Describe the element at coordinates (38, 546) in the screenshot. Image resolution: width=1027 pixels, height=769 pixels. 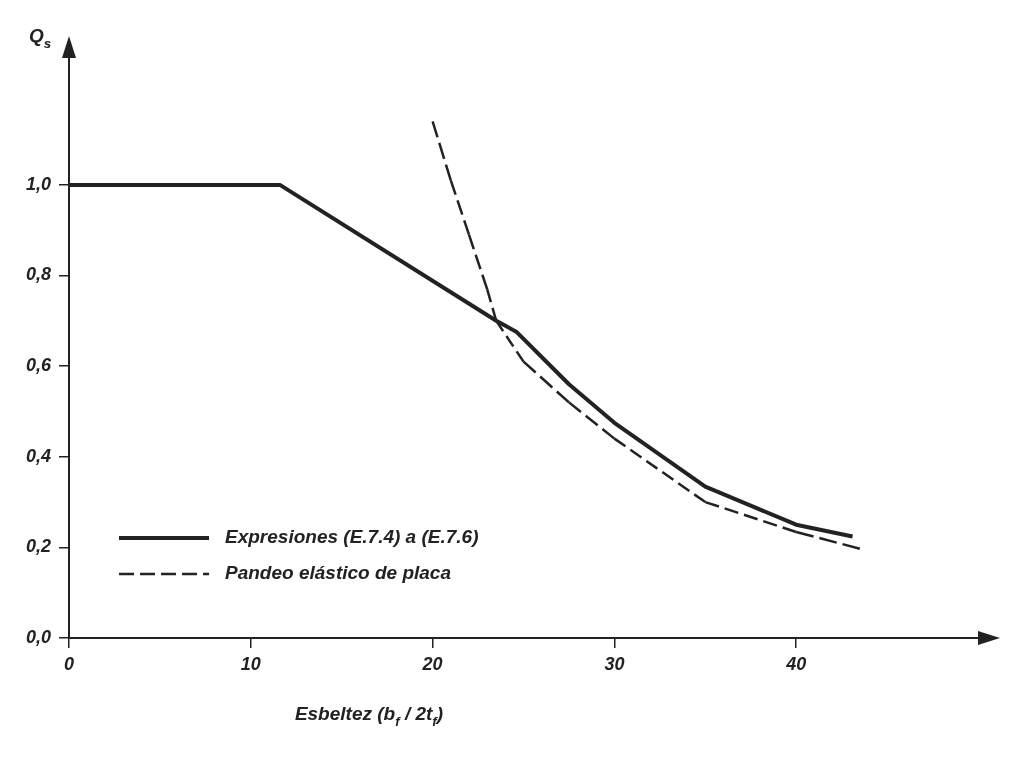
I see `y-tick-label: 0,2` at that location.